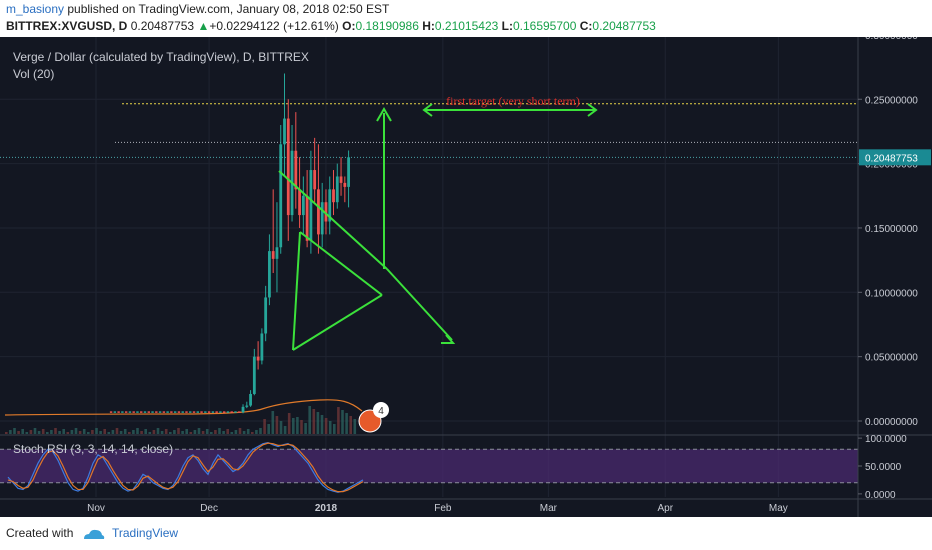 The width and height of the screenshot is (932, 550). I want to click on brand-link: TradingView, so click(145, 533).